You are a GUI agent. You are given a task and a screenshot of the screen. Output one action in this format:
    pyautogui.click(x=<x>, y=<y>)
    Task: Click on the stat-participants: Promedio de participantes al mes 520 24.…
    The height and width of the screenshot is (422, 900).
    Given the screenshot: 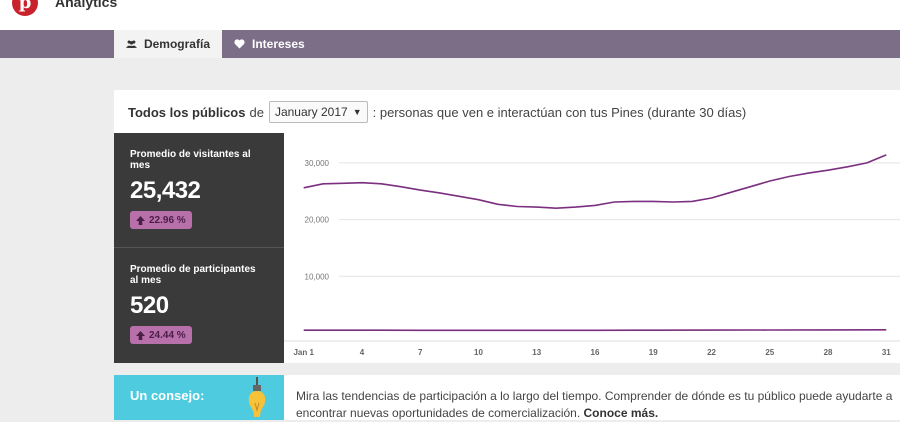 What is the action you would take?
    pyautogui.click(x=199, y=305)
    